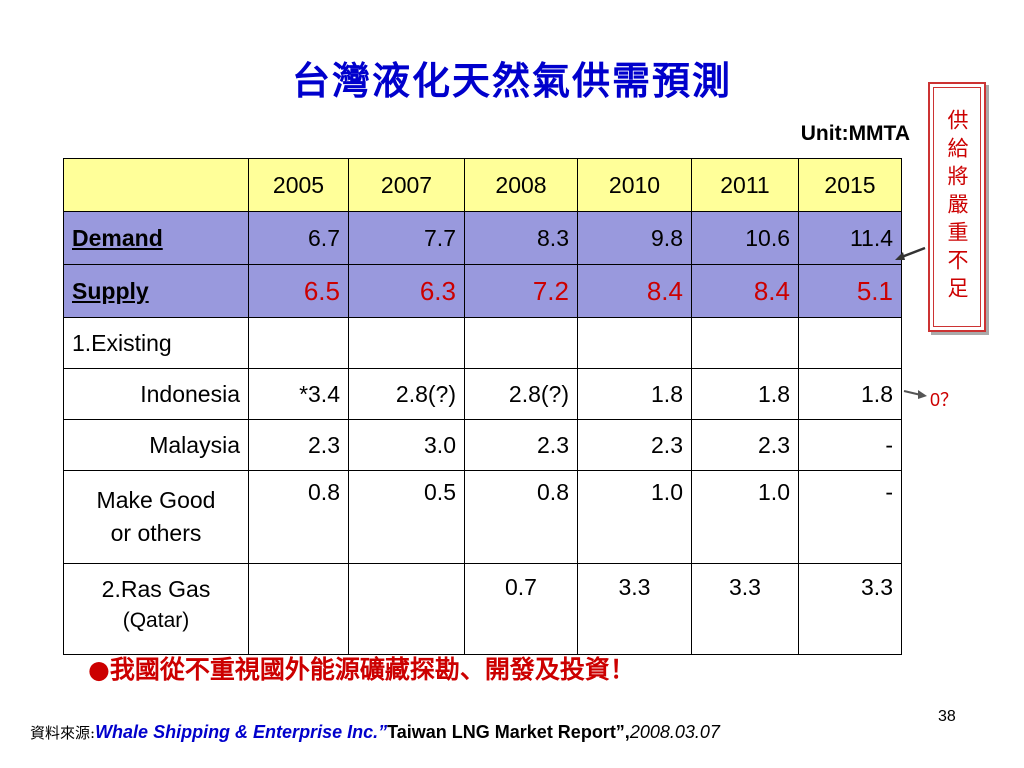  I want to click on malaysia-value: -, so click(850, 445).